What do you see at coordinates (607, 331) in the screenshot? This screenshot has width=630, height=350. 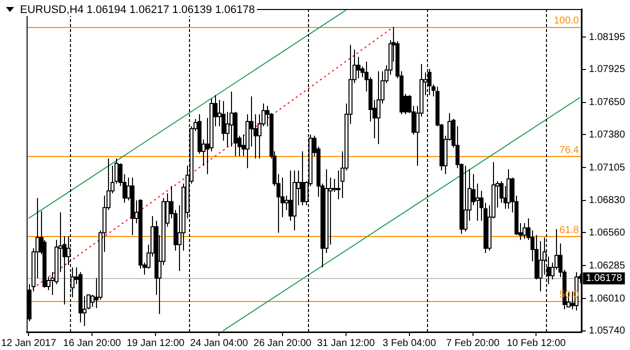 I see `y-tick-label: 1.05740` at bounding box center [607, 331].